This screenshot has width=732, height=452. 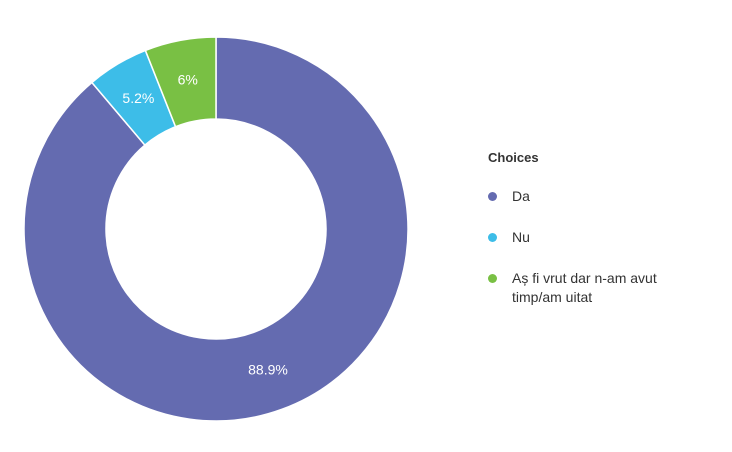 I want to click on legend-title: Choices, so click(x=513, y=157).